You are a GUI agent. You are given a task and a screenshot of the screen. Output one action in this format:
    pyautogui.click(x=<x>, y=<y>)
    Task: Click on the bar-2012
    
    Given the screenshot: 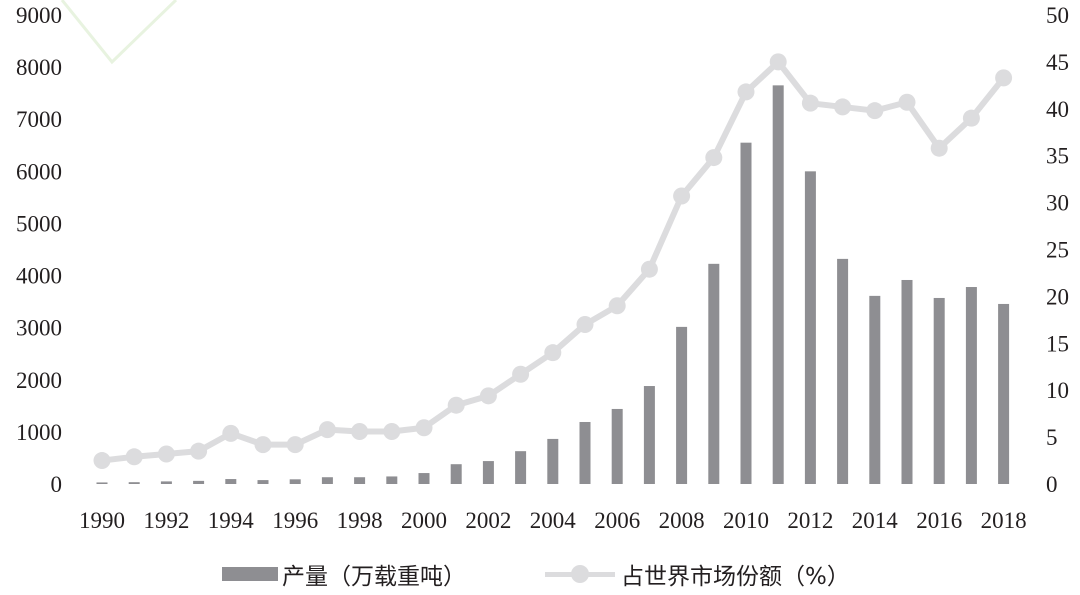 What is the action you would take?
    pyautogui.click(x=810, y=328)
    